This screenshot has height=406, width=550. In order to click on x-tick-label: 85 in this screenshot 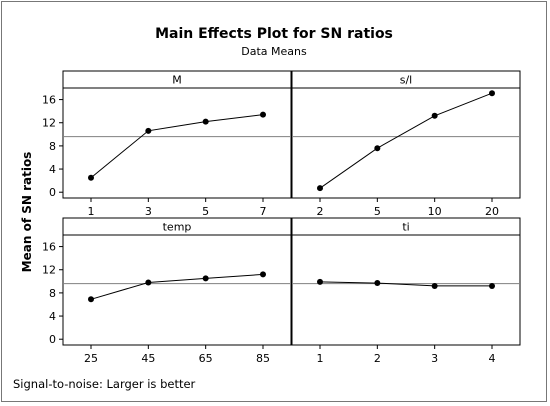, I will do `click(263, 358)`.